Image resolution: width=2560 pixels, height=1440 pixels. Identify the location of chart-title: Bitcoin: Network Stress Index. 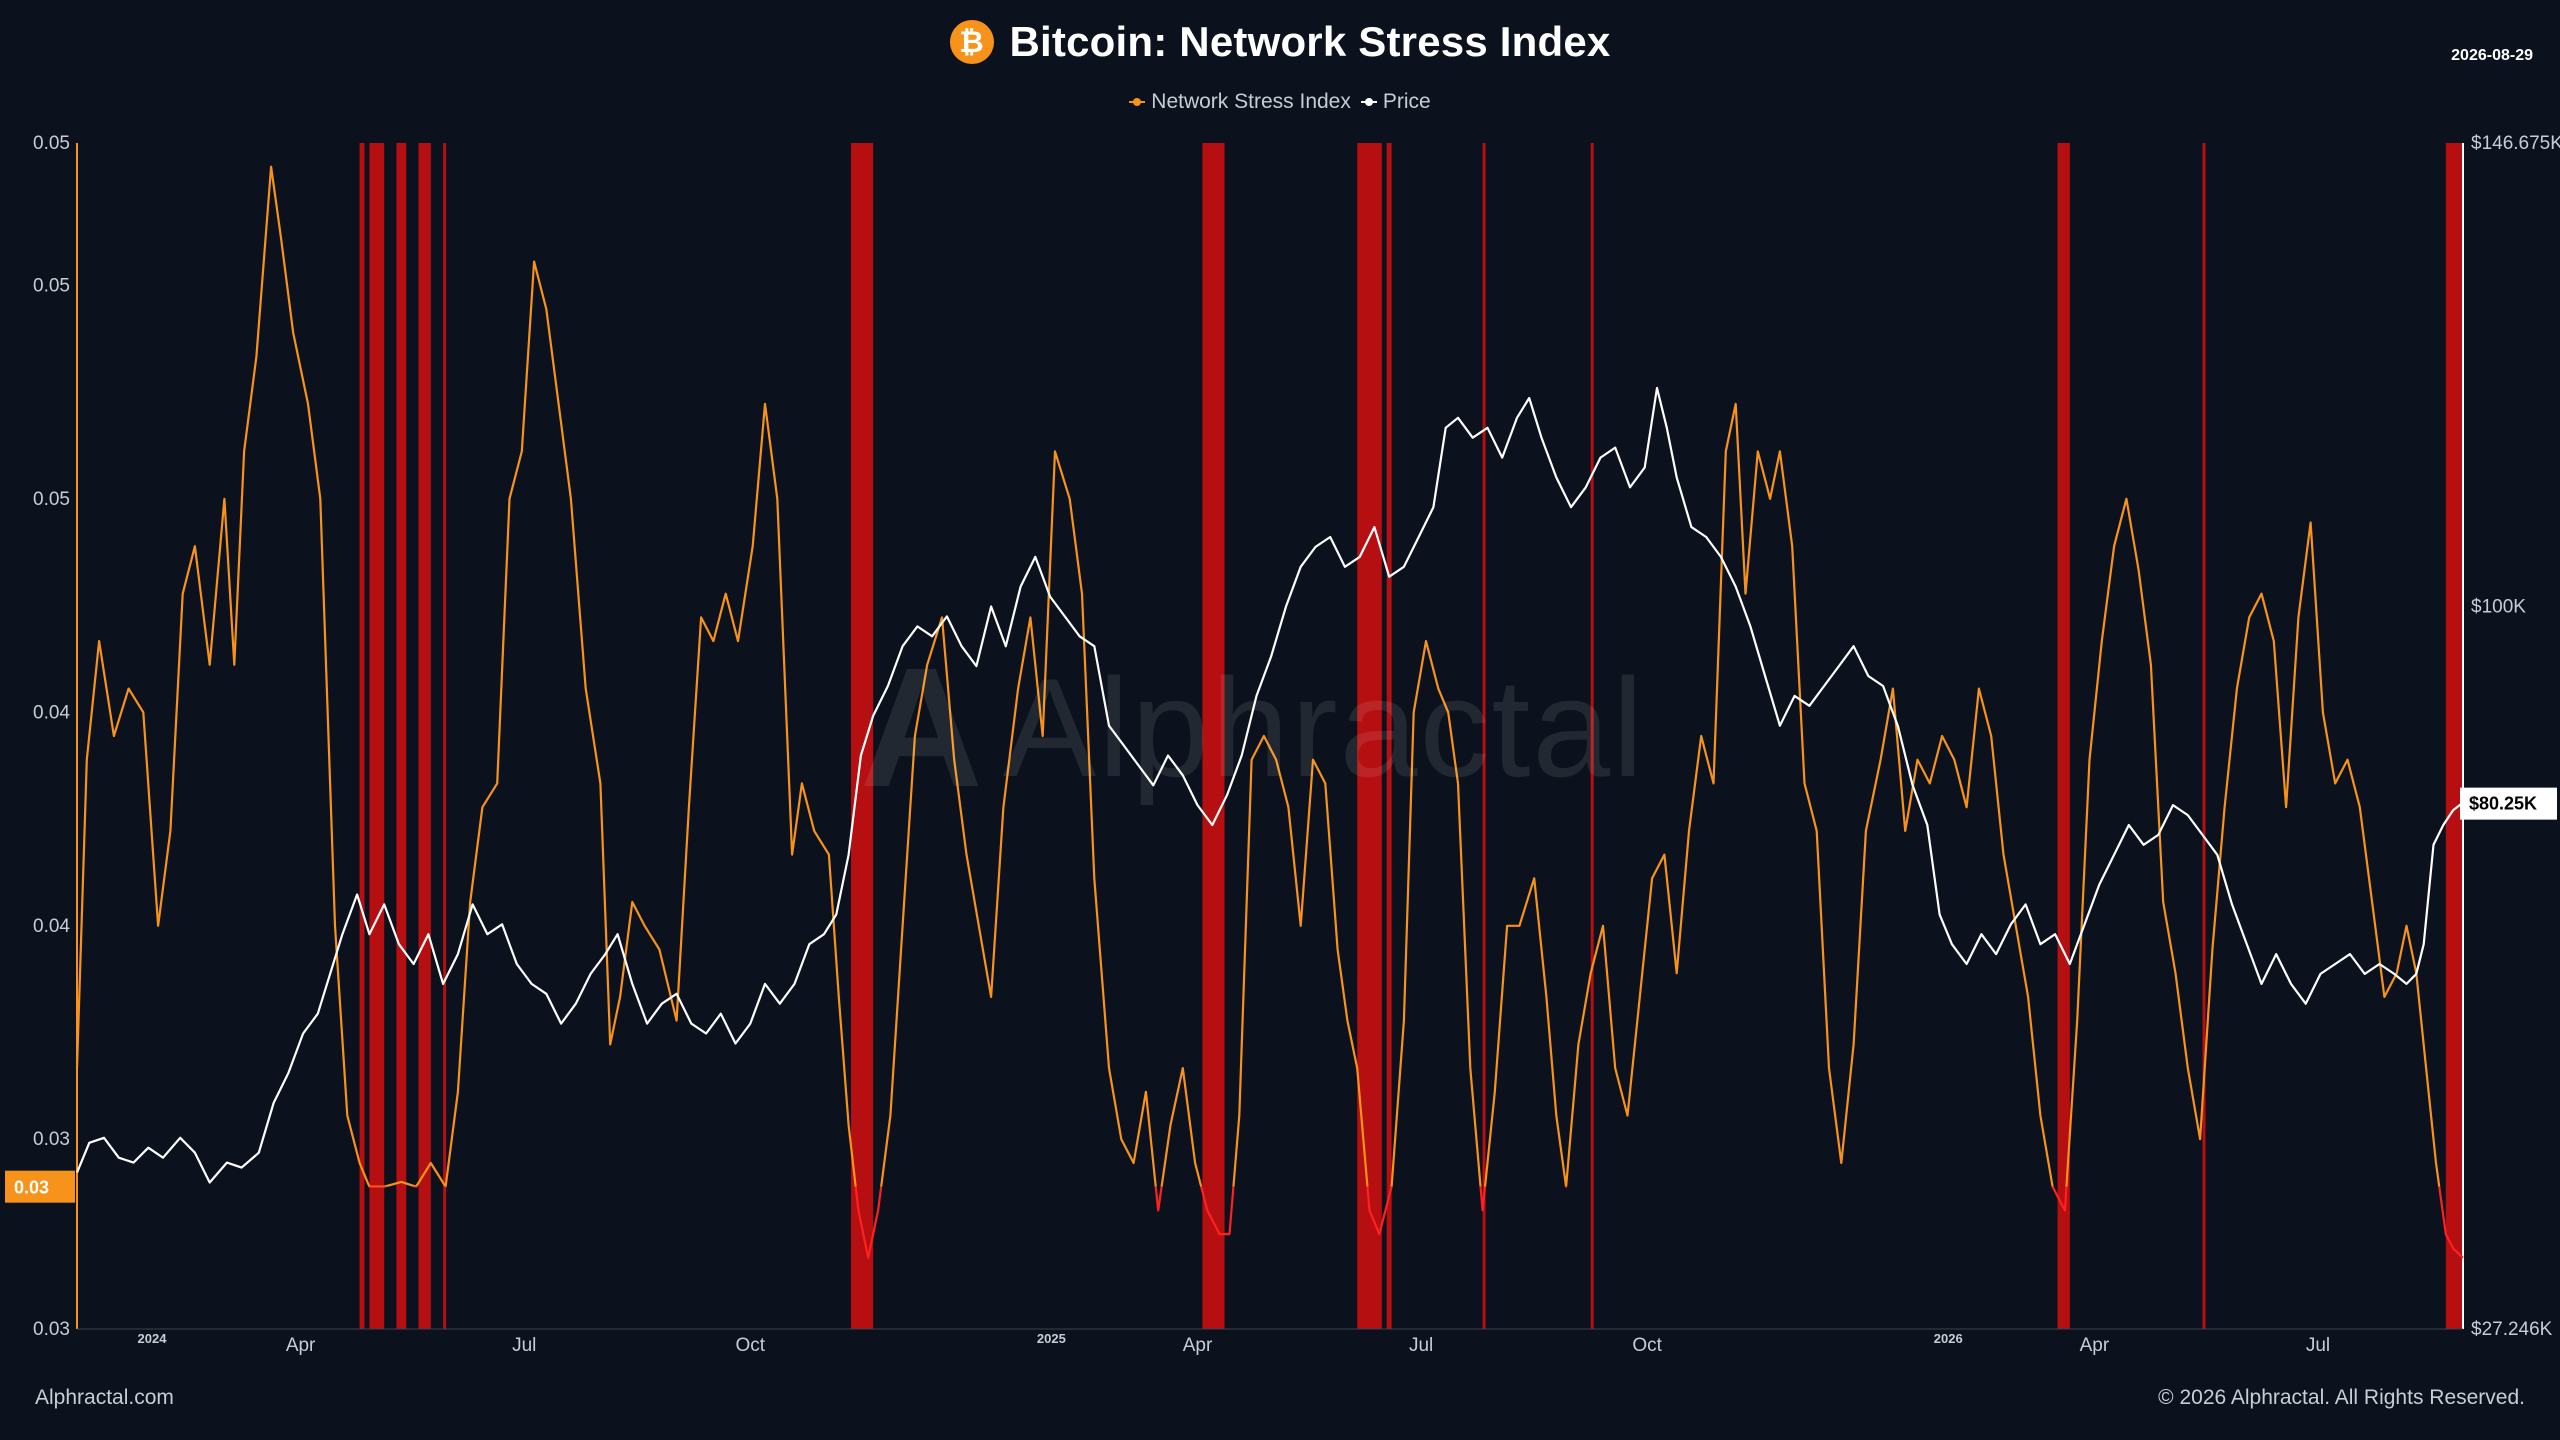
(1310, 41).